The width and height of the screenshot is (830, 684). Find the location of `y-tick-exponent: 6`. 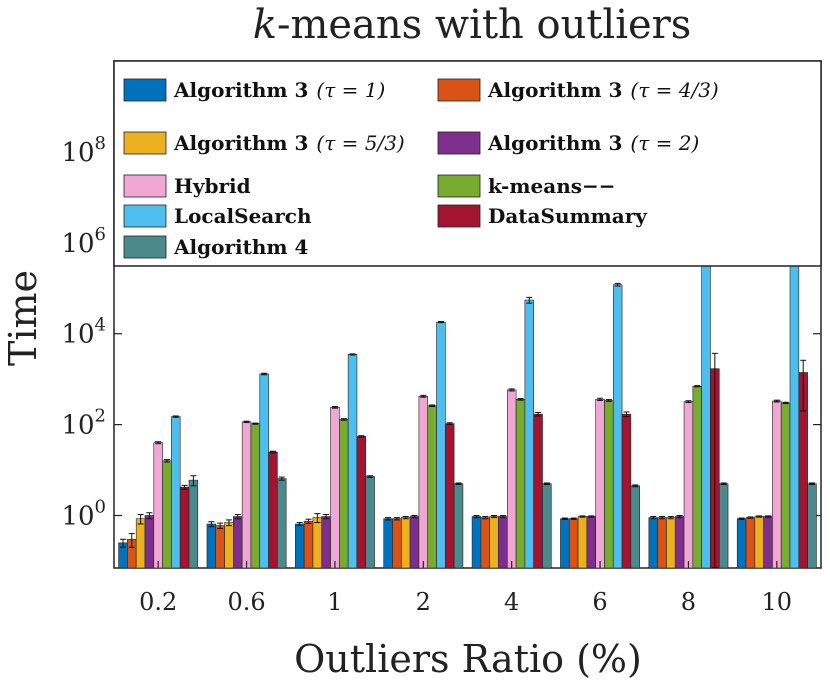

y-tick-exponent: 6 is located at coordinates (100, 234).